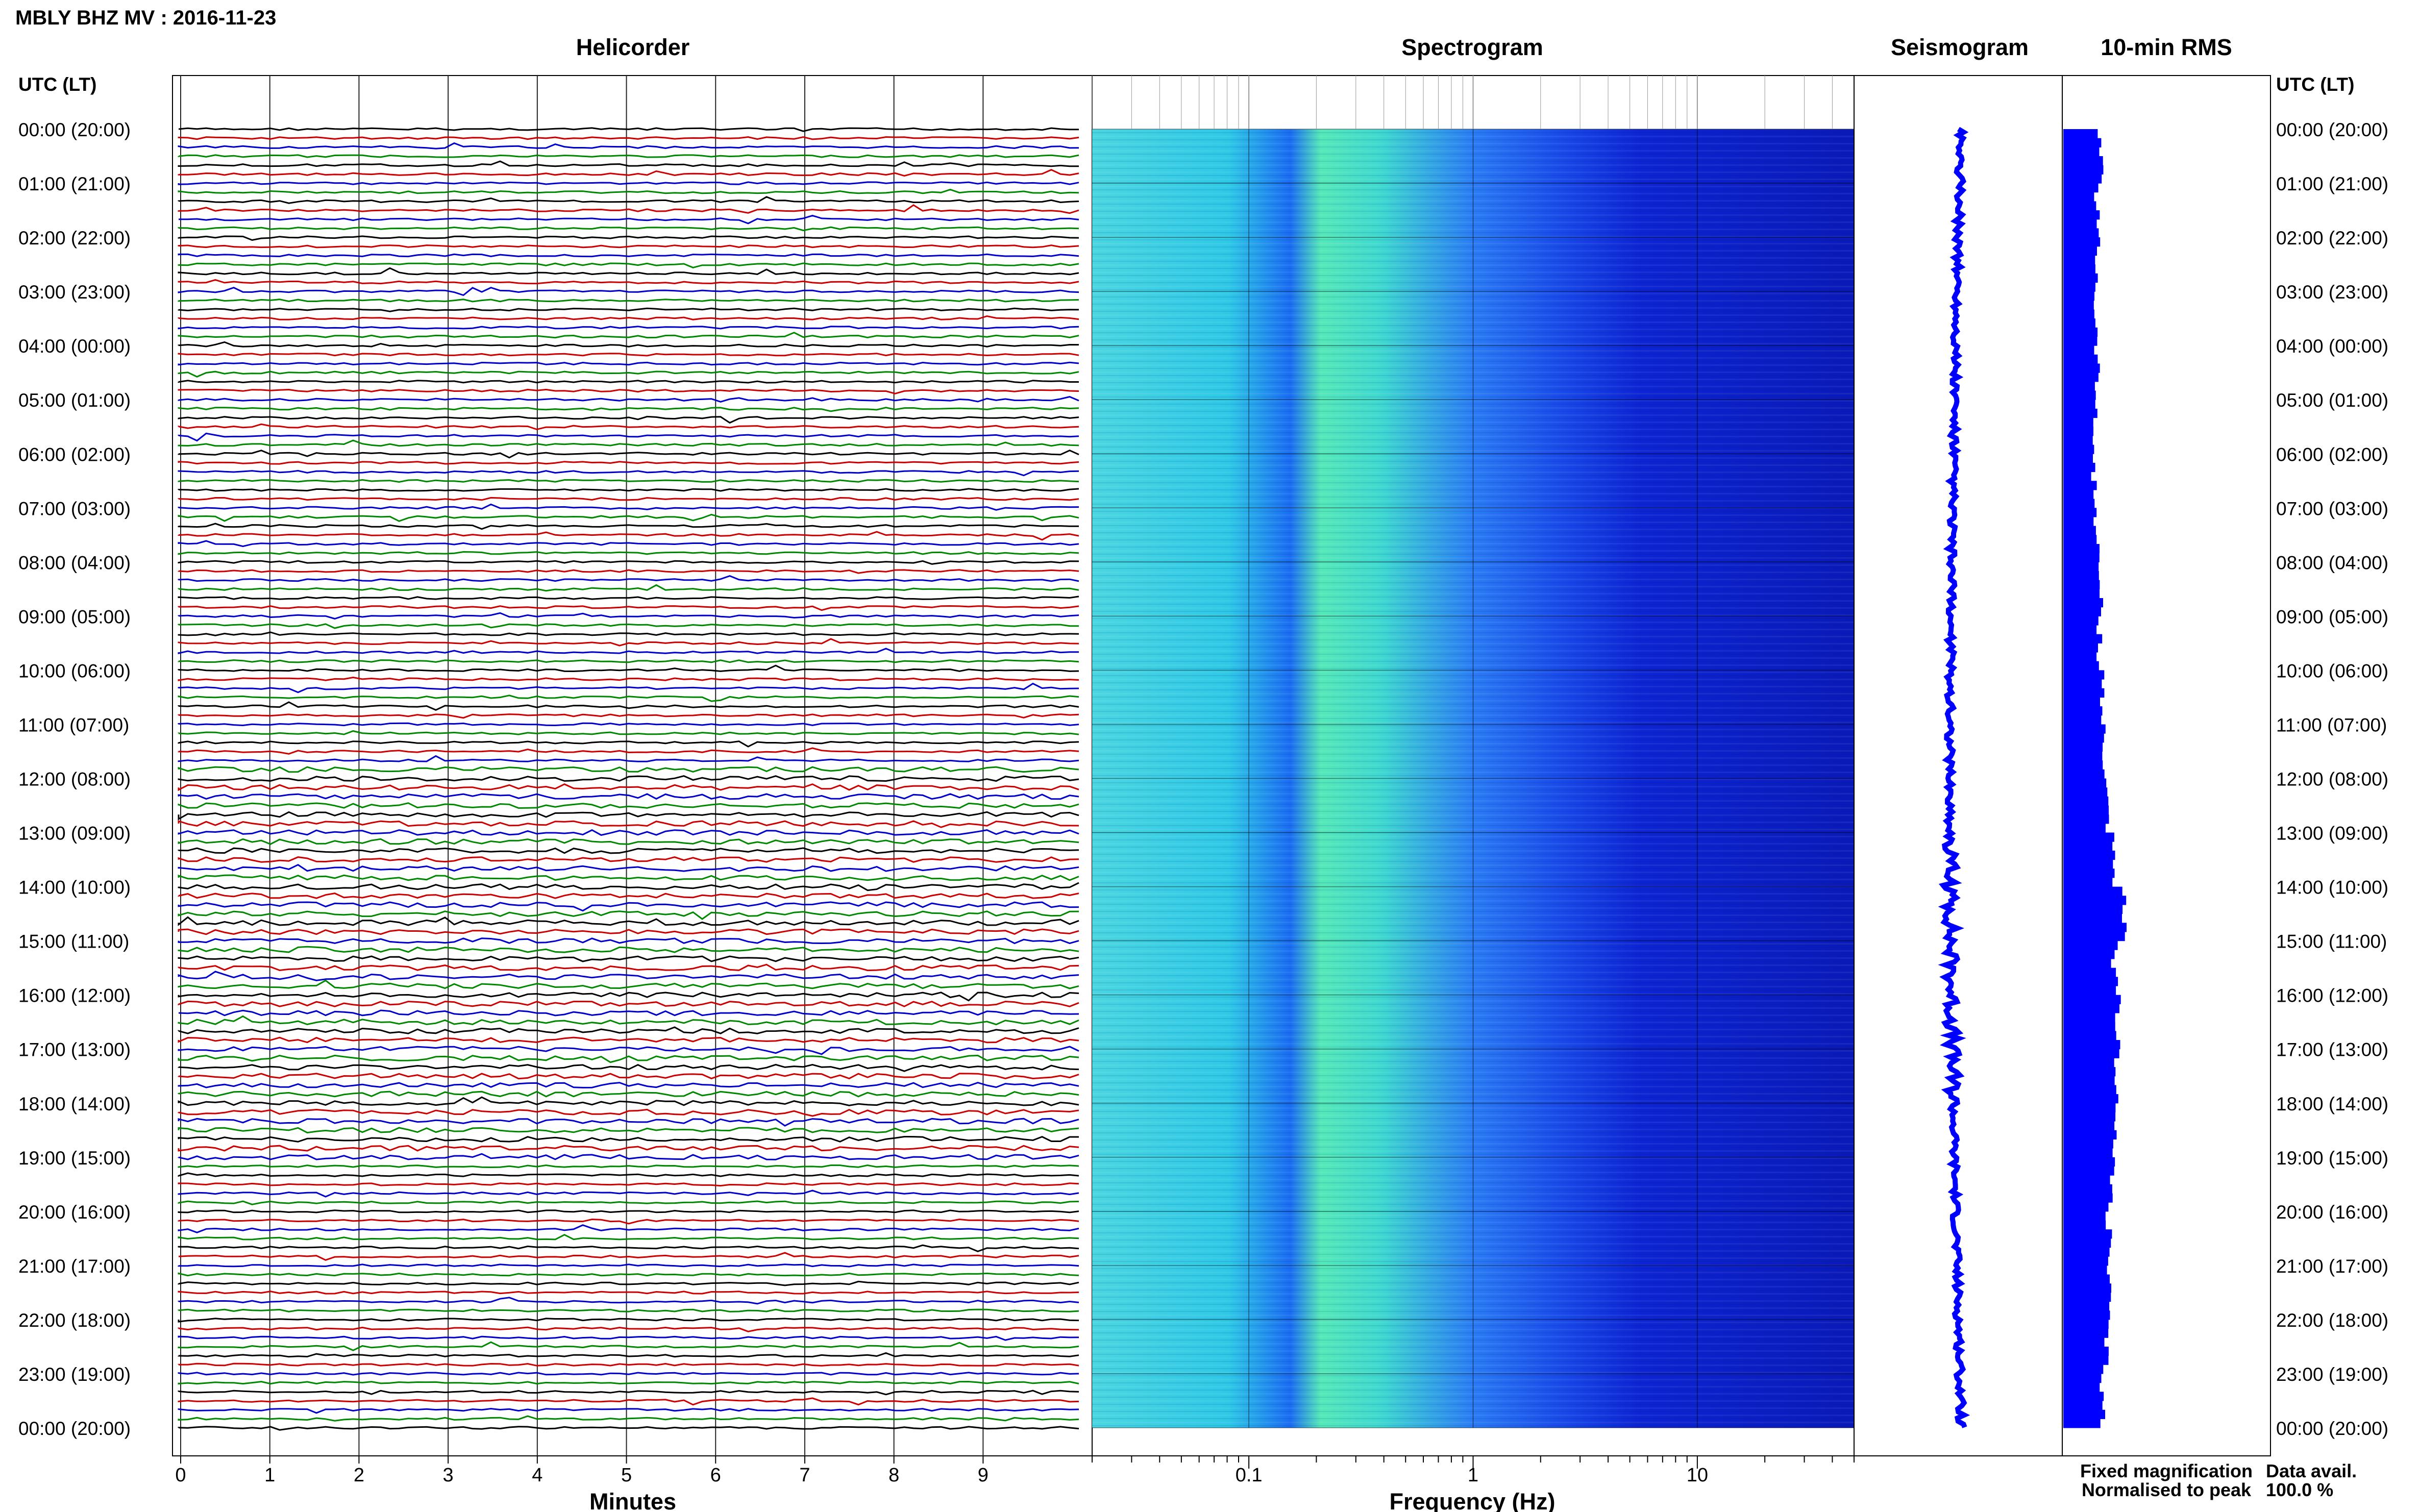  Describe the element at coordinates (2166, 47) in the screenshot. I see `rms-title: 10-min RMS` at that location.